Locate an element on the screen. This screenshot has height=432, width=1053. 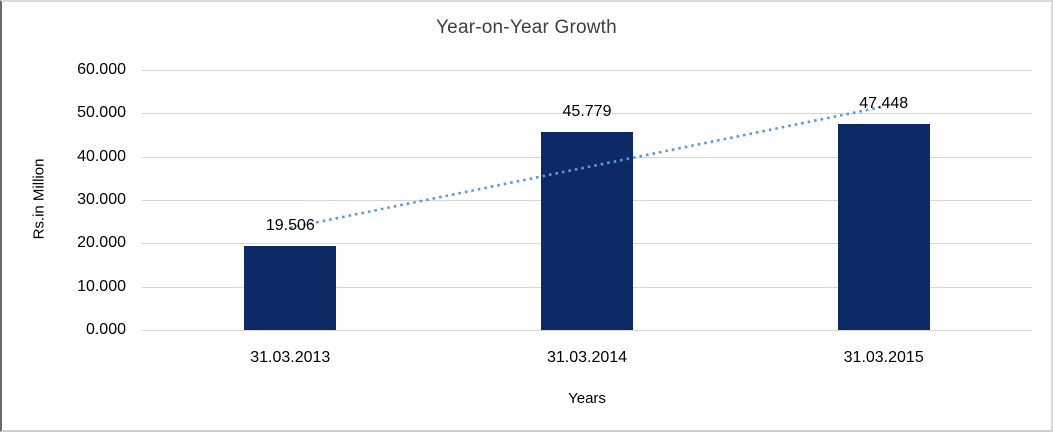
y-tick-label: 30.000 is located at coordinates (101, 199).